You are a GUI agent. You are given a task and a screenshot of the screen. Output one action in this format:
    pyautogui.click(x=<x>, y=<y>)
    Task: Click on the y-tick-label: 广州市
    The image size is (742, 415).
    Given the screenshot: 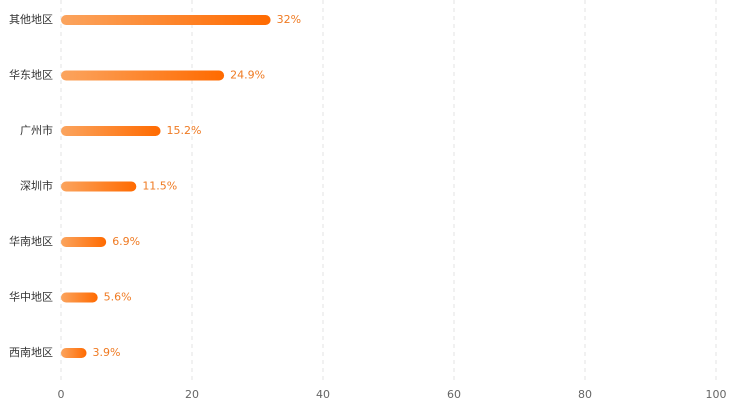 What is the action you would take?
    pyautogui.click(x=36, y=130)
    